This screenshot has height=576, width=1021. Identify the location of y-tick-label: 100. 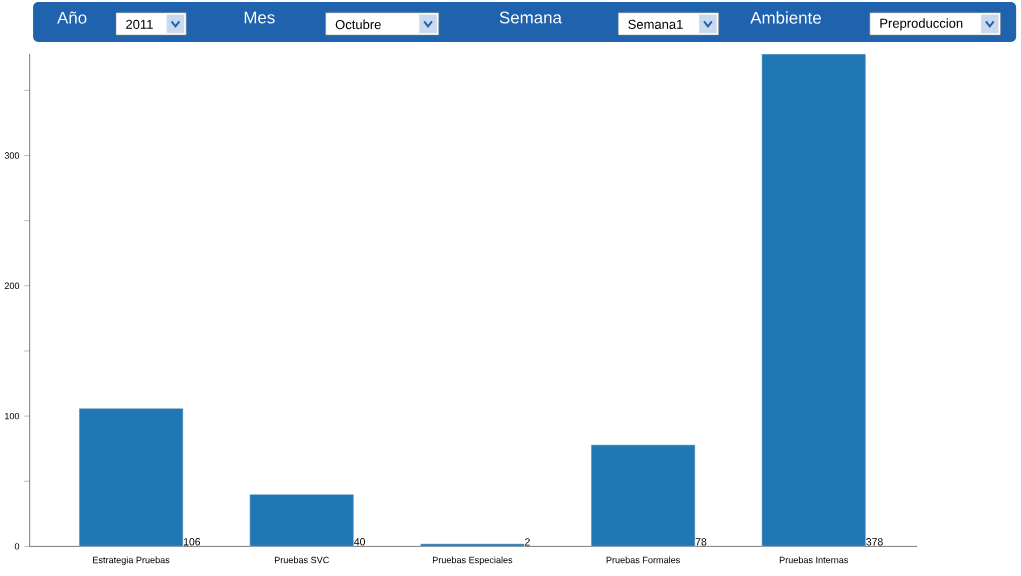
(12, 416).